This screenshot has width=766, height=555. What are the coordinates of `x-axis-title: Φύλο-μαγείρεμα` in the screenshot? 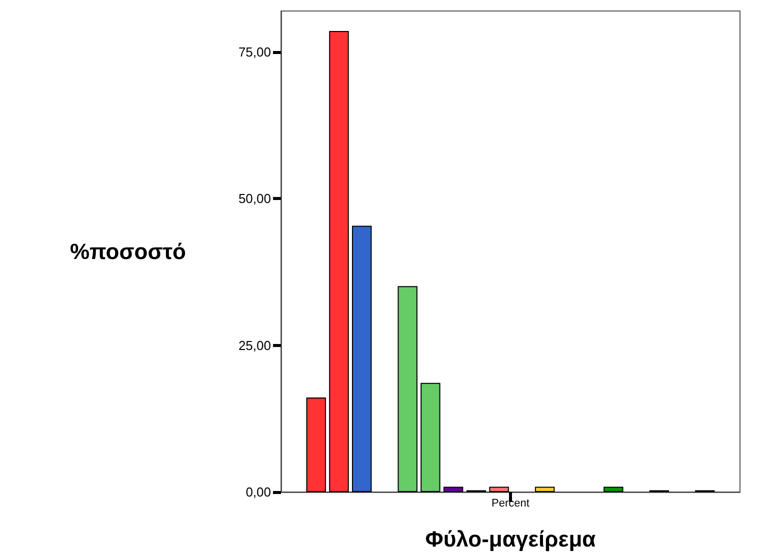 It's located at (510, 539).